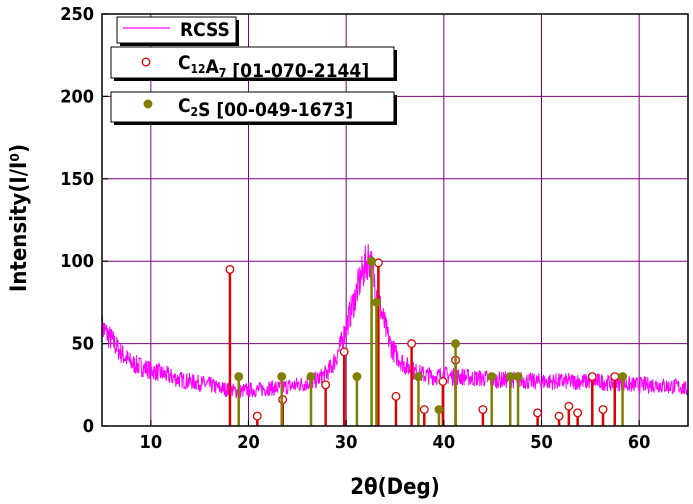  I want to click on y-tick-label: 100, so click(77, 261).